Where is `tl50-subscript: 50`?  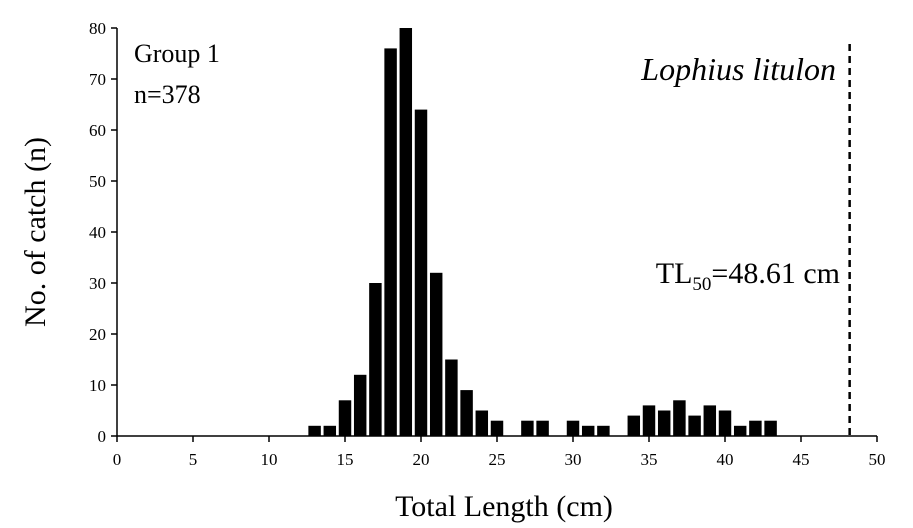
tl50-subscript: 50 is located at coordinates (701, 284).